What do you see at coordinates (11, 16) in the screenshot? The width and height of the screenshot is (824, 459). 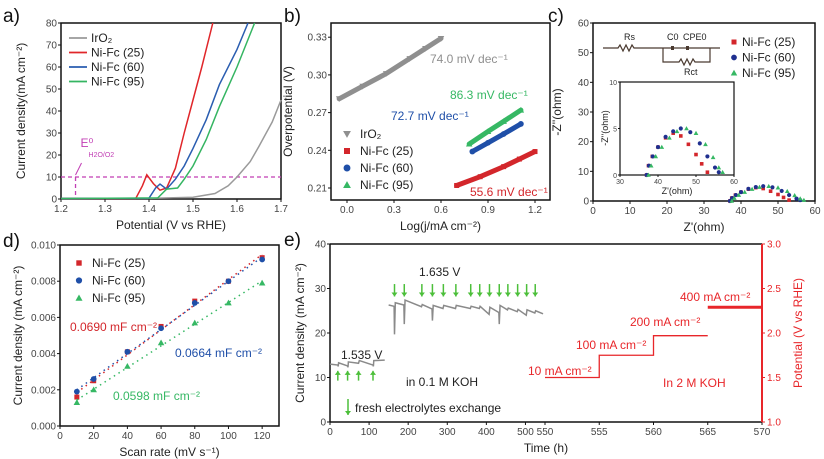 I see `panel-label: a)` at bounding box center [11, 16].